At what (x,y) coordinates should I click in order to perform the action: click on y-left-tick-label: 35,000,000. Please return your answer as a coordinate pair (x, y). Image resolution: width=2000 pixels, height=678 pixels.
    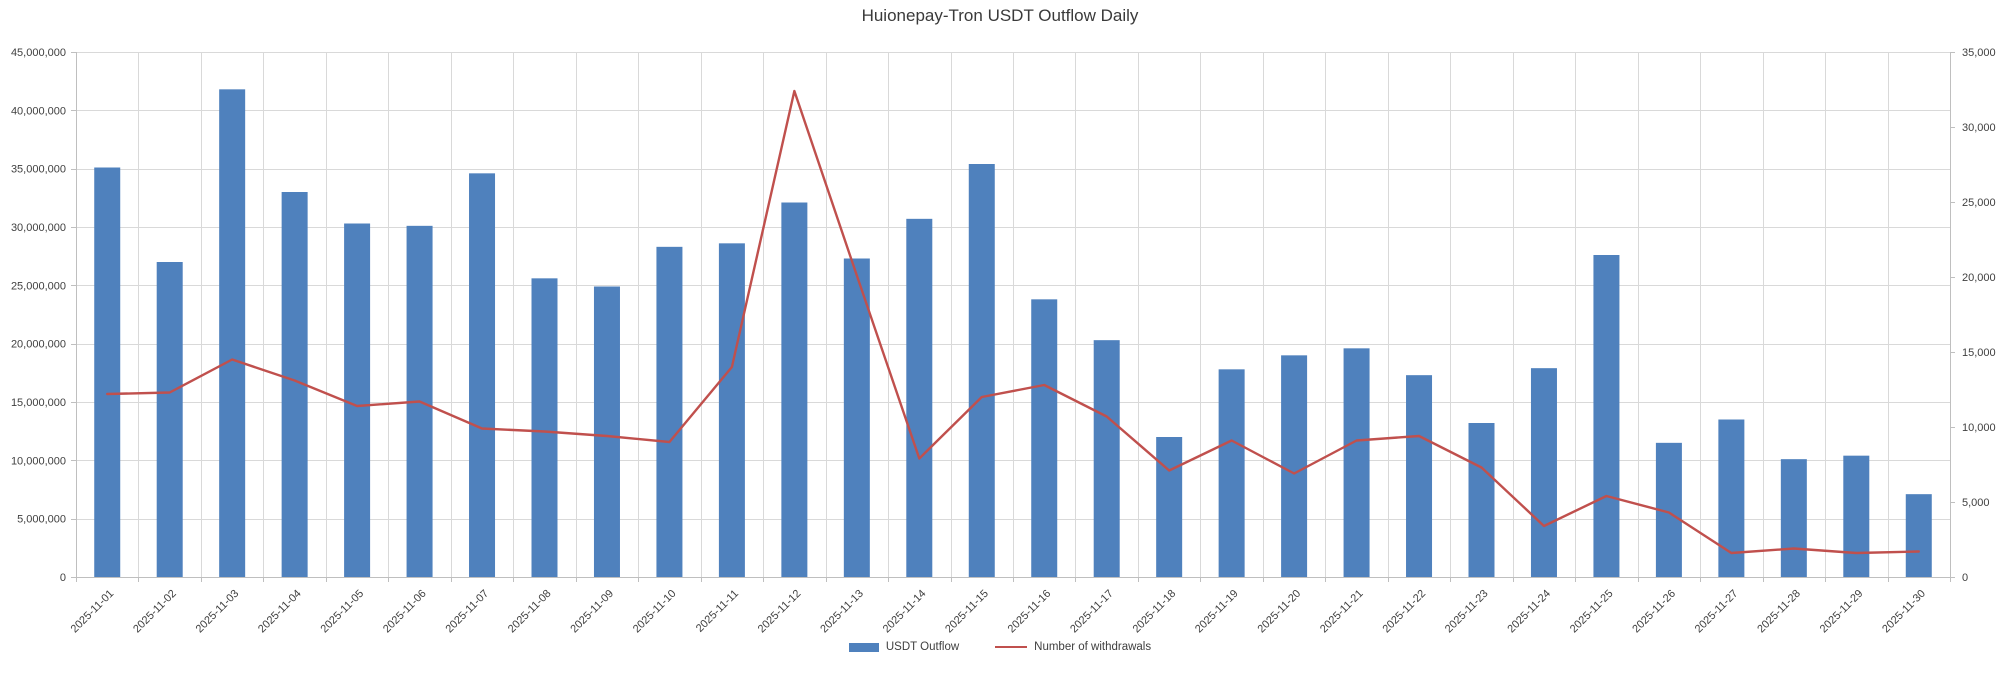
    Looking at the image, I should click on (38, 170).